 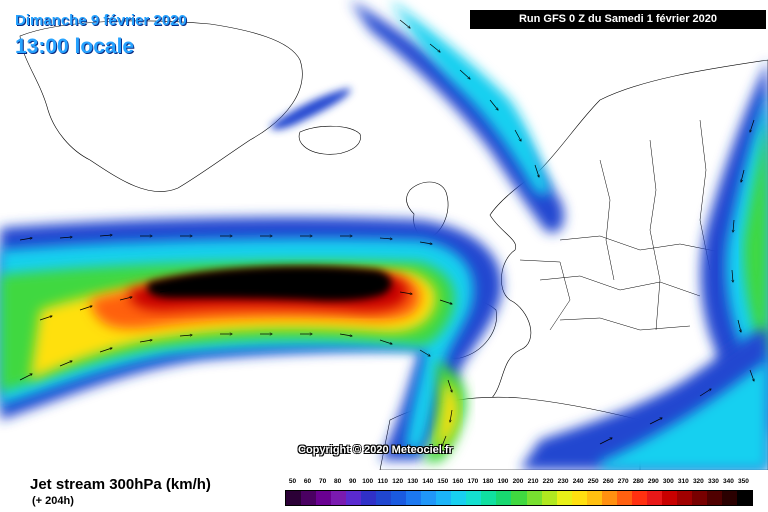 I want to click on iceland, so click(x=329, y=140).